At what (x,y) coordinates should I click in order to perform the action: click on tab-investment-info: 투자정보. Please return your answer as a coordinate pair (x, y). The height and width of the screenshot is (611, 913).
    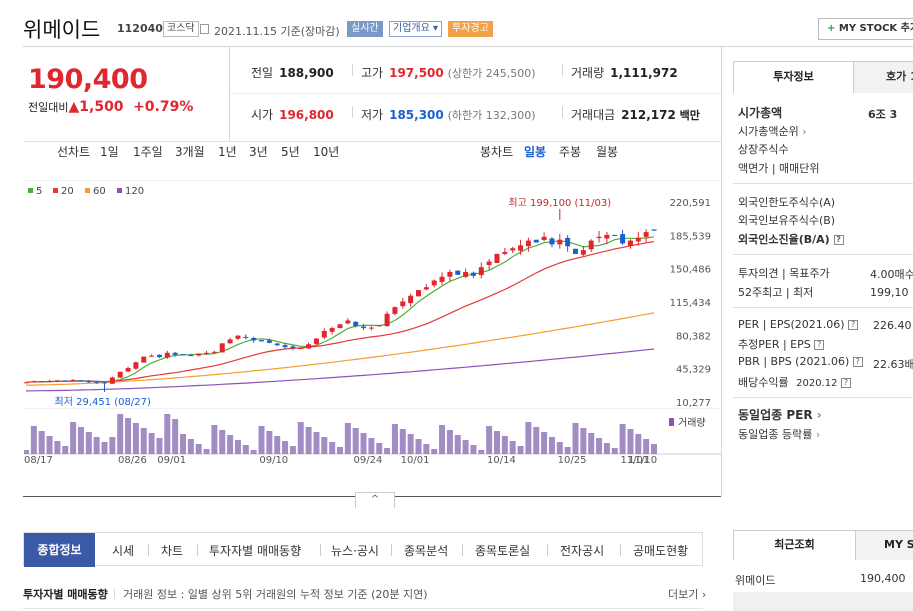
    Looking at the image, I should click on (794, 77).